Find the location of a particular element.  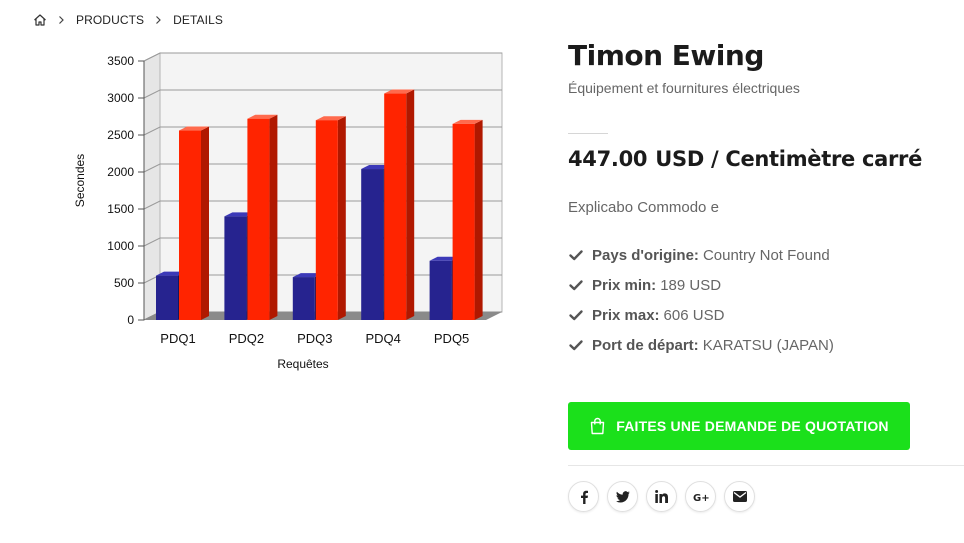

spec-value: Country Not Found is located at coordinates (766, 255).